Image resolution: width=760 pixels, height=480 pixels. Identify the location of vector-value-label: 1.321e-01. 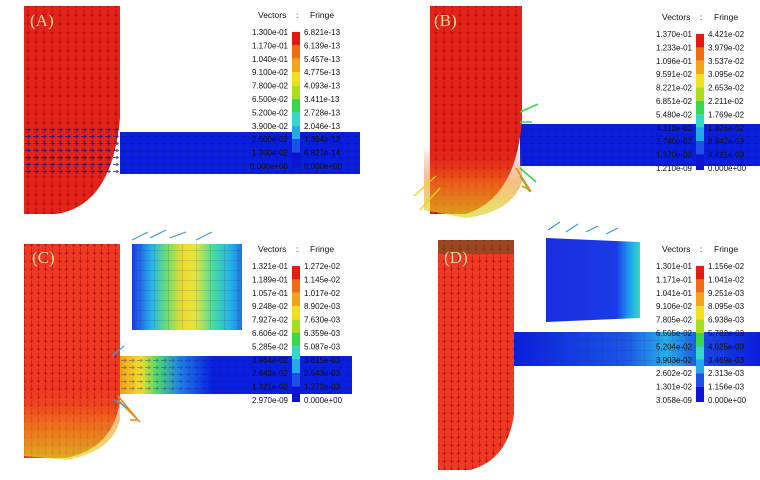
(270, 266).